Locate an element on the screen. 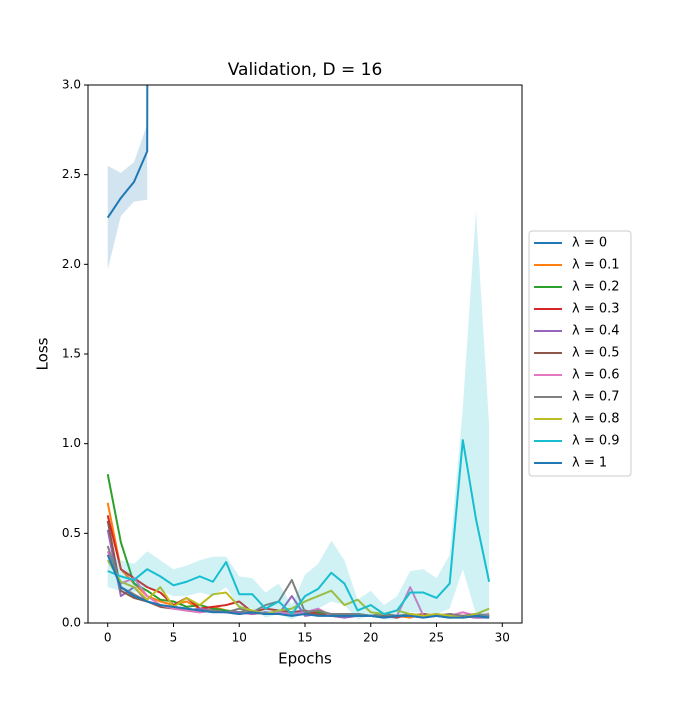  y-tick-label: 1.5 is located at coordinates (71, 354).